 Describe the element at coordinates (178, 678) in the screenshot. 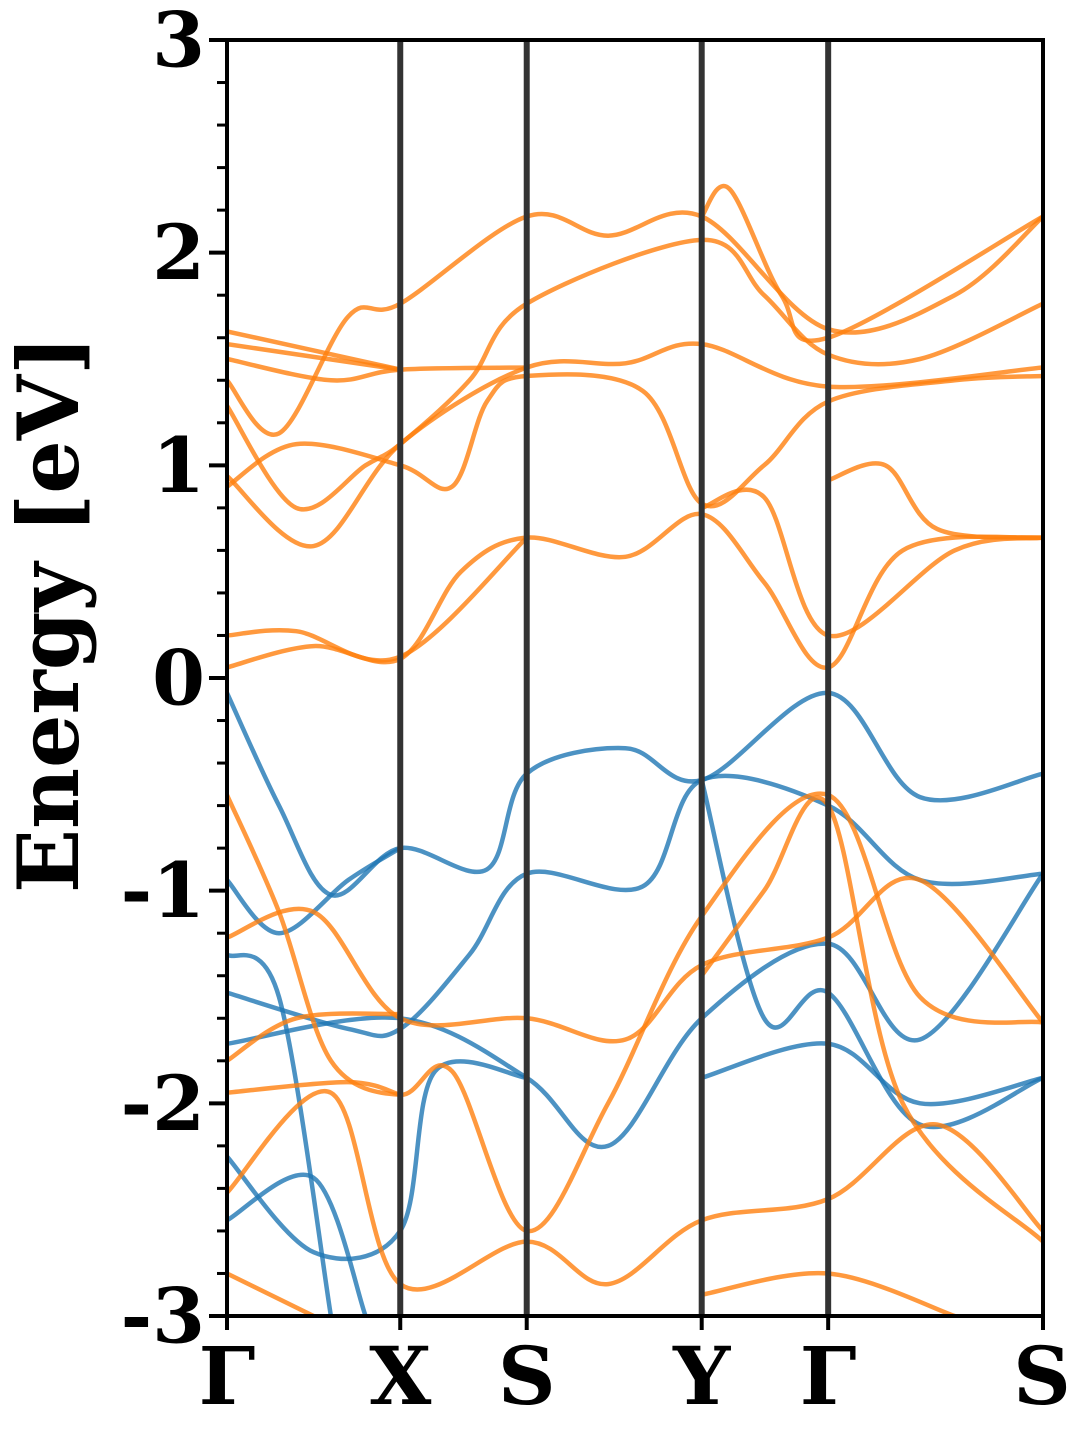

I see `y-tick-label: 0` at that location.